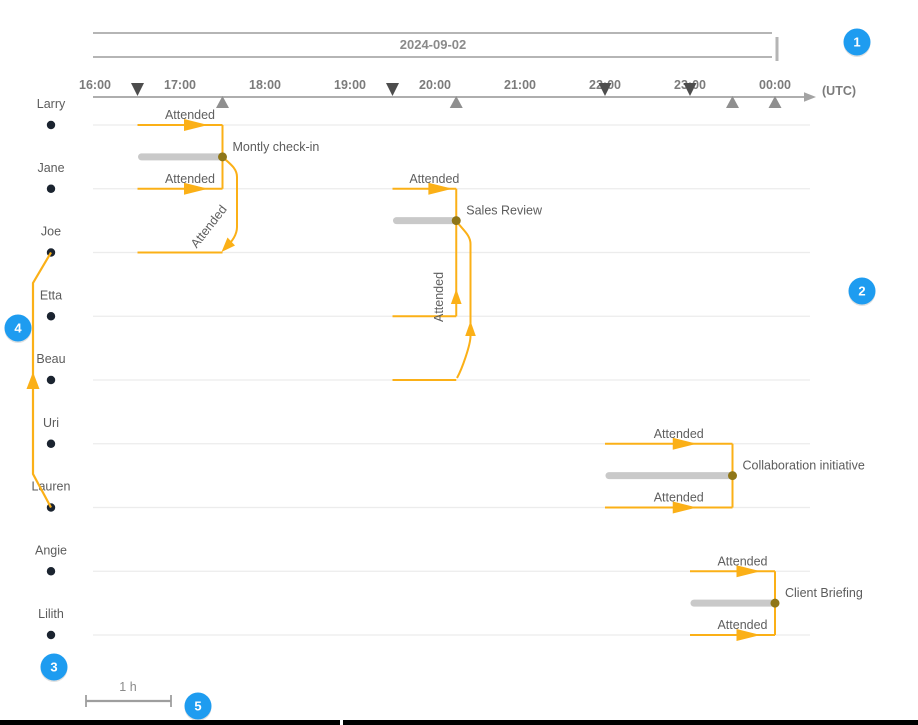  Describe the element at coordinates (51, 550) in the screenshot. I see `person-name-label: Angie` at that location.